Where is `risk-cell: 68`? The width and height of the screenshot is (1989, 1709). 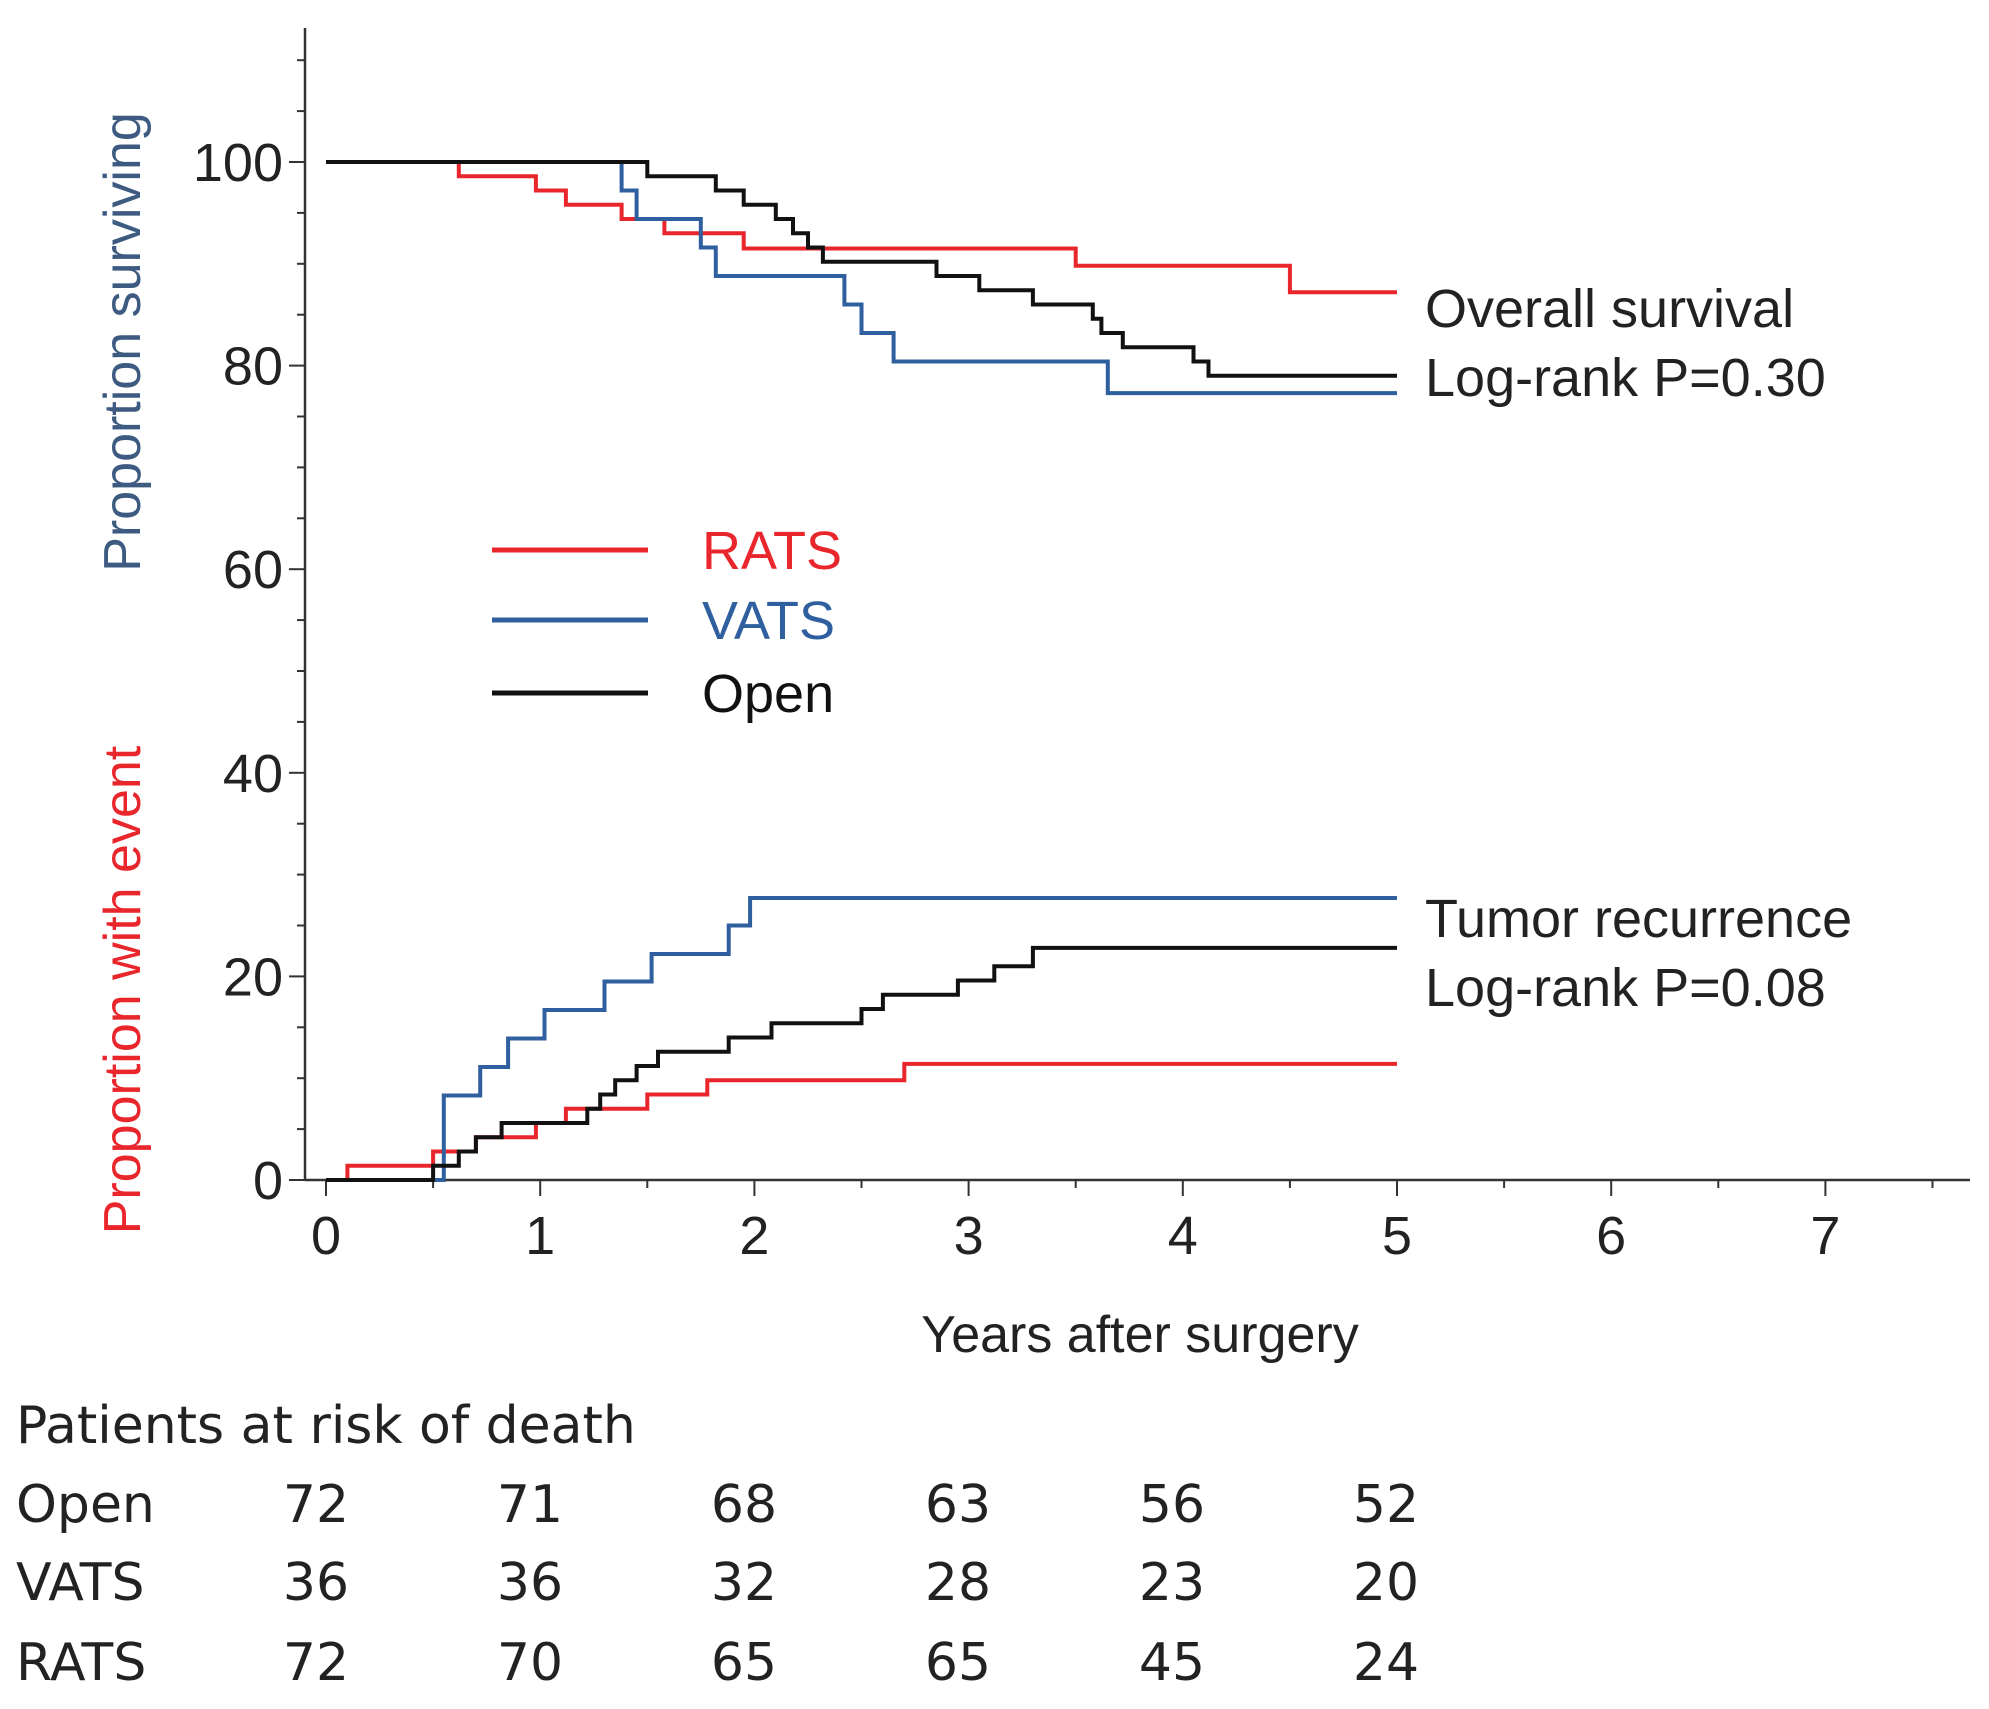
risk-cell: 68 is located at coordinates (744, 1505).